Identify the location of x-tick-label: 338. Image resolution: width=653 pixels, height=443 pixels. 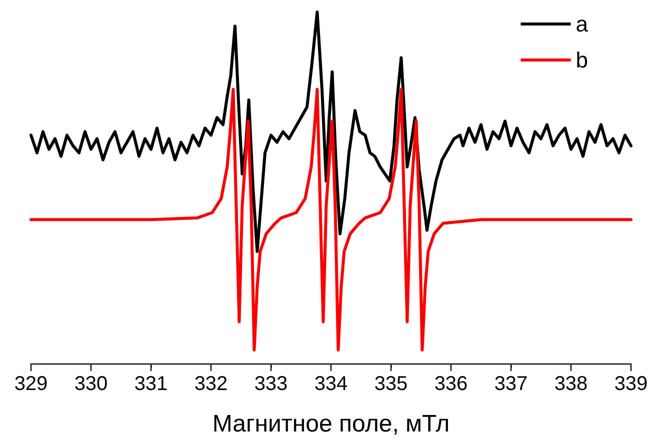
(571, 384).